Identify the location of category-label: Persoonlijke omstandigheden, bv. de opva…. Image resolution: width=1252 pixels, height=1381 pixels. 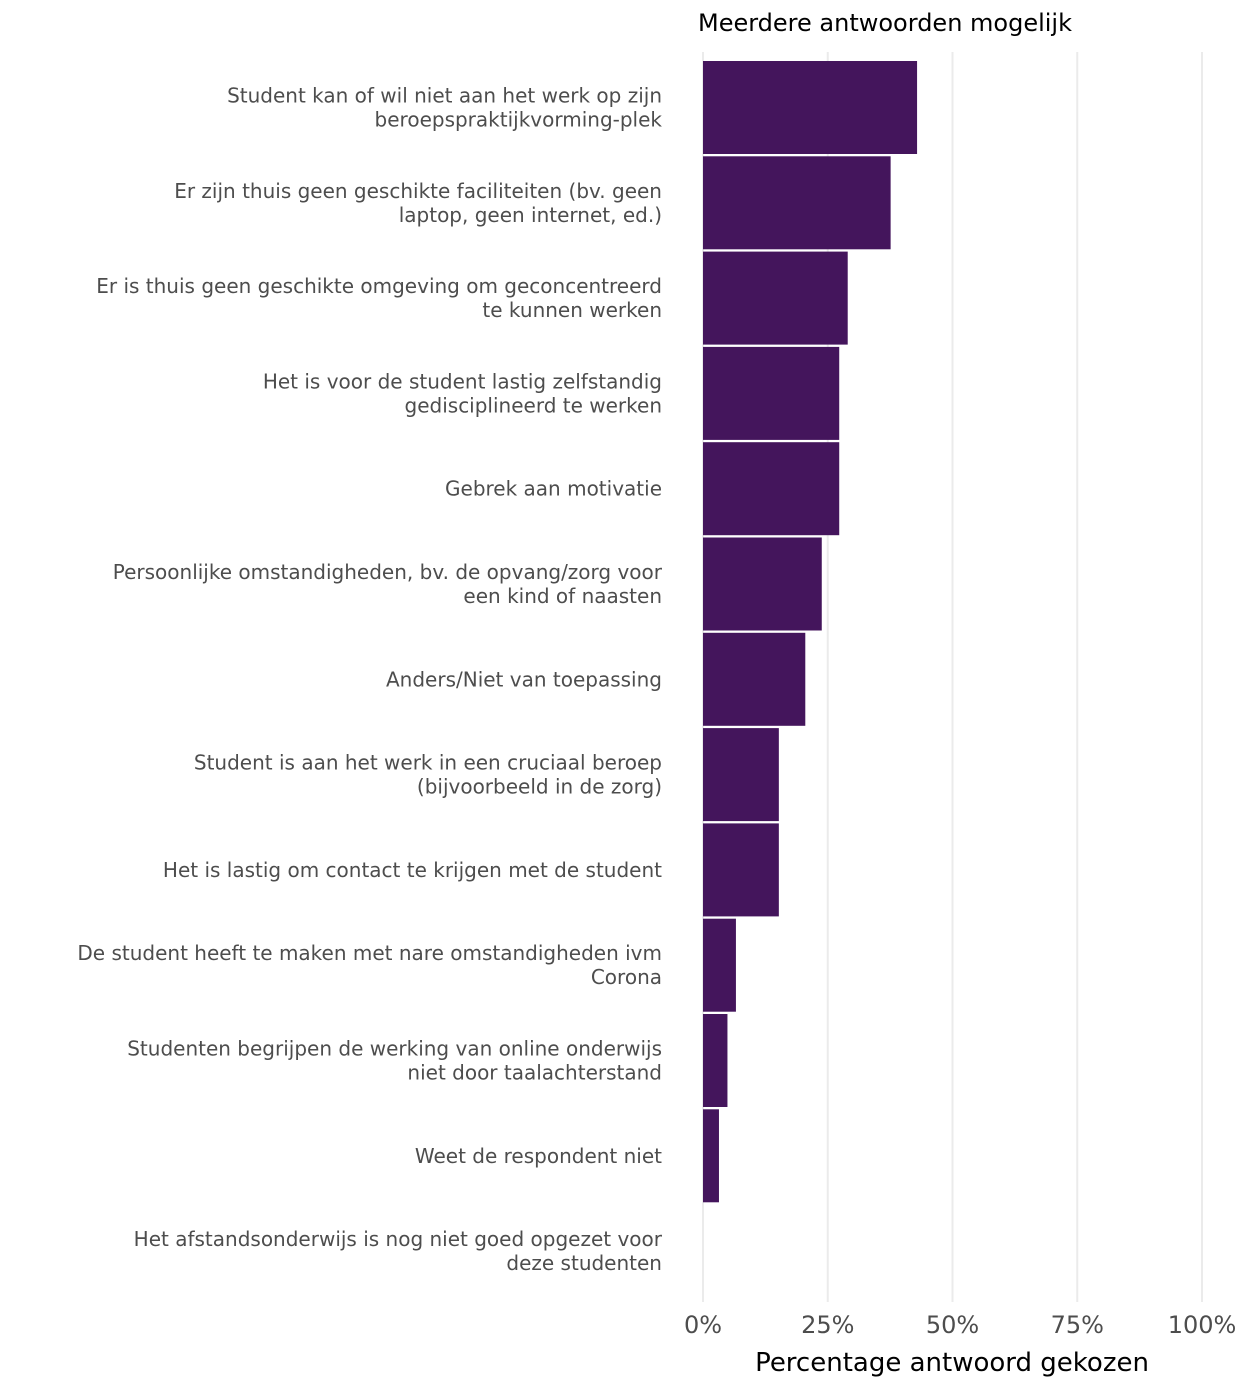
(388, 584).